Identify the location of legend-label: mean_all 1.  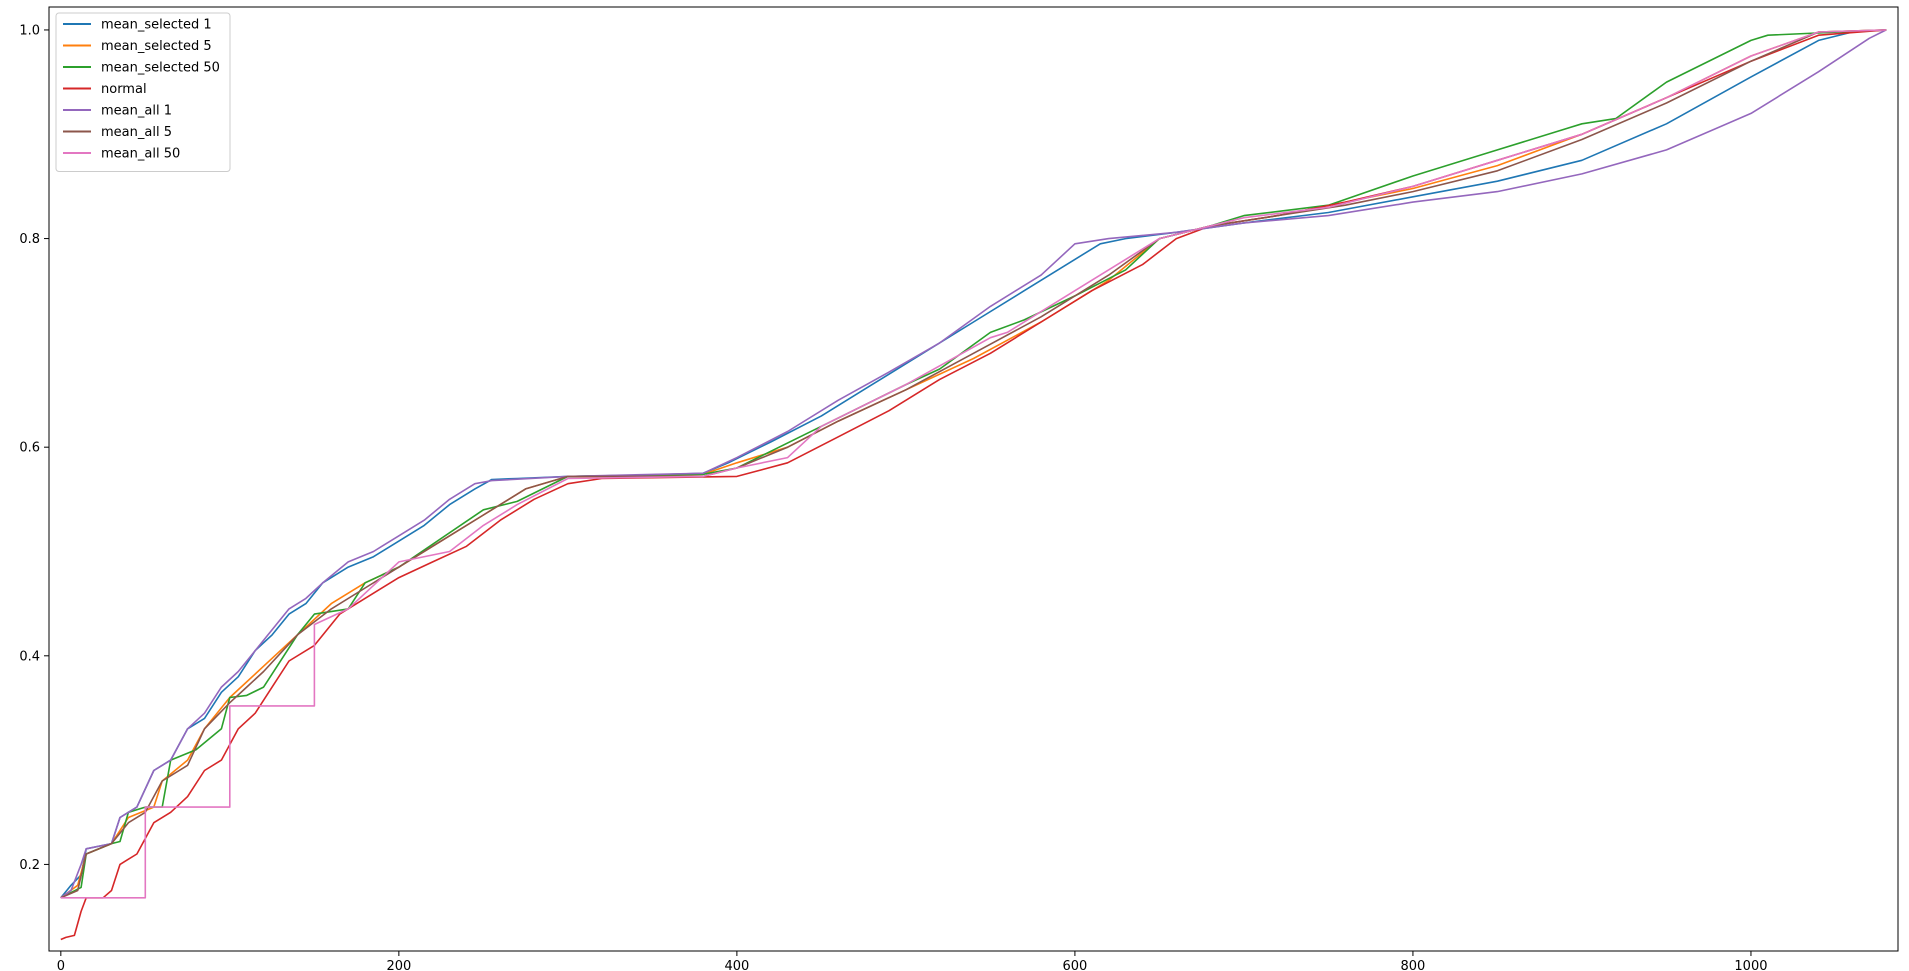
(136, 111).